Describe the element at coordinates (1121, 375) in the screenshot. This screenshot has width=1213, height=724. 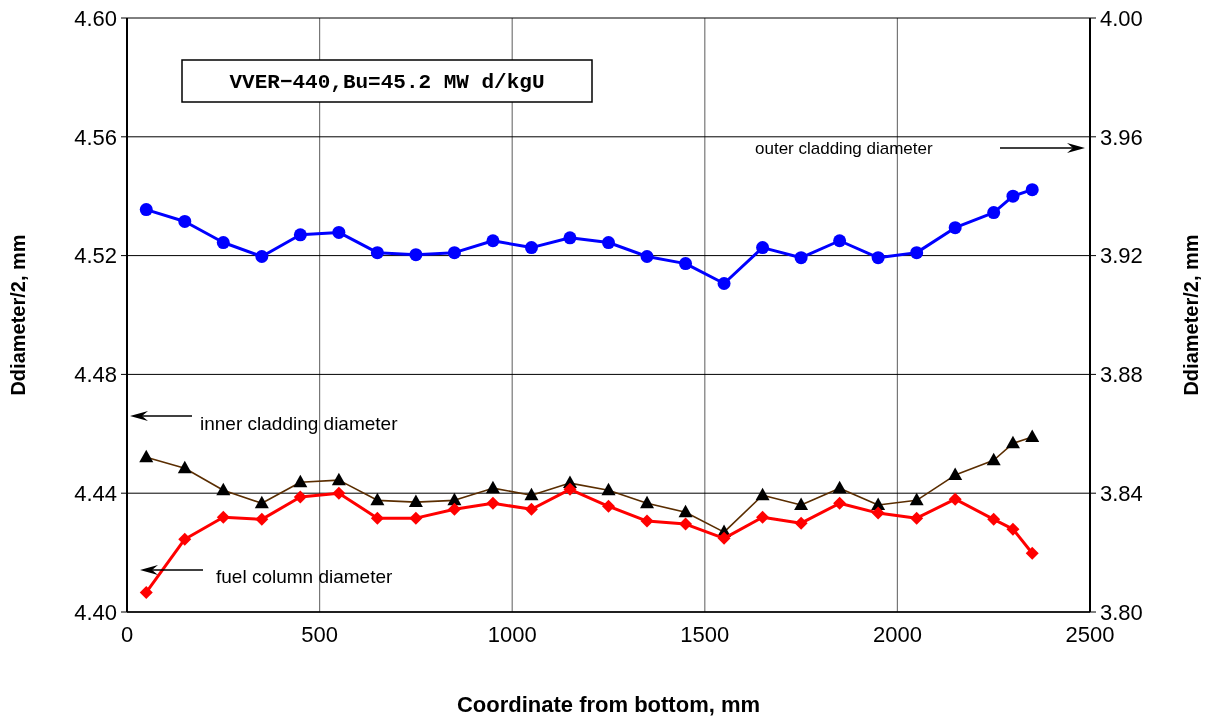
I see `y2-tick-label: 3.88` at that location.